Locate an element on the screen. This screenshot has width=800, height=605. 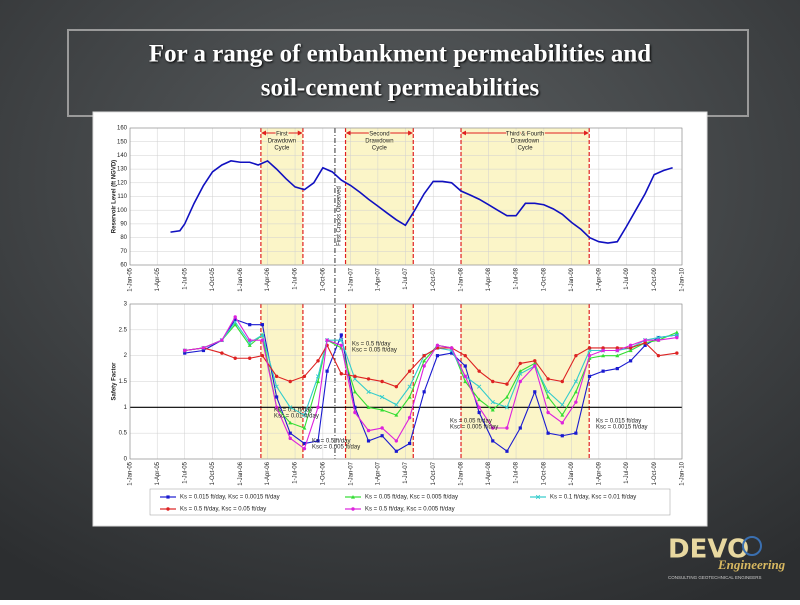
x-tick-label: 1-Jul-07 is located at coordinates (406, 278).